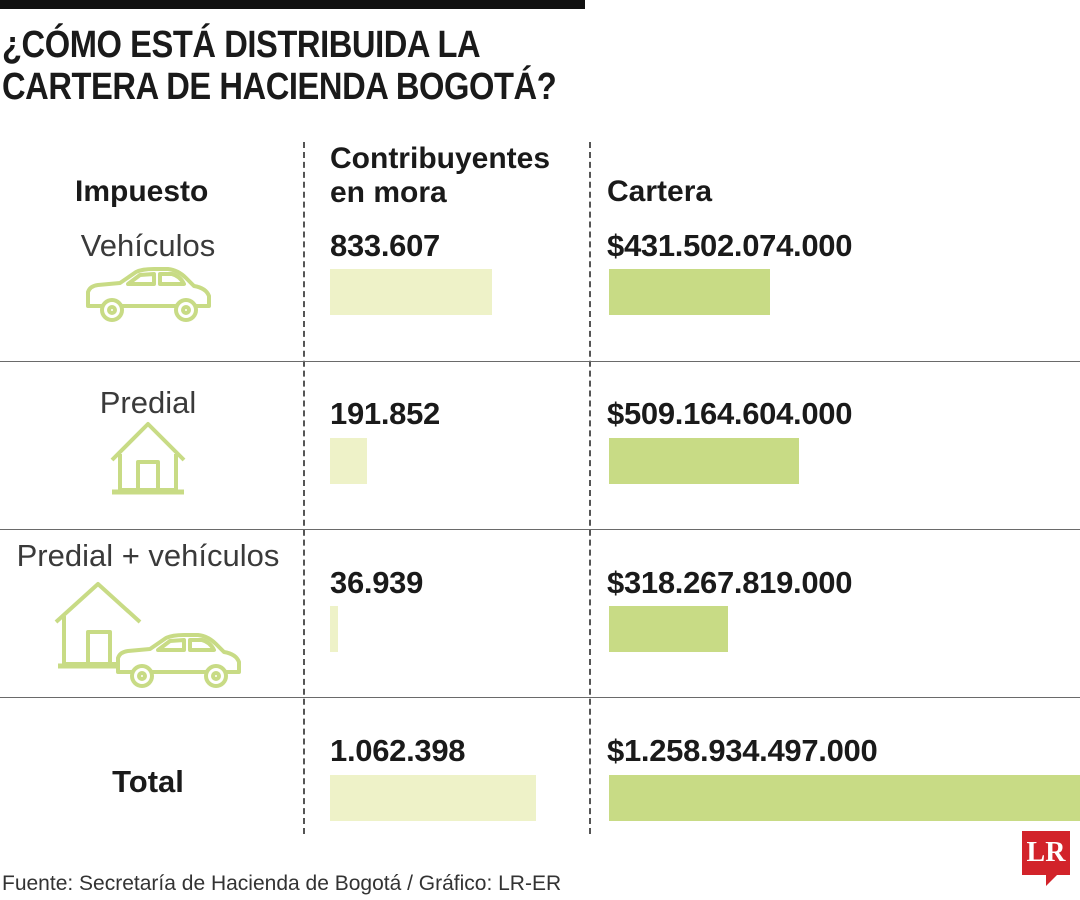  Describe the element at coordinates (433, 798) in the screenshot. I see `total-contribuyentes-bar` at that location.